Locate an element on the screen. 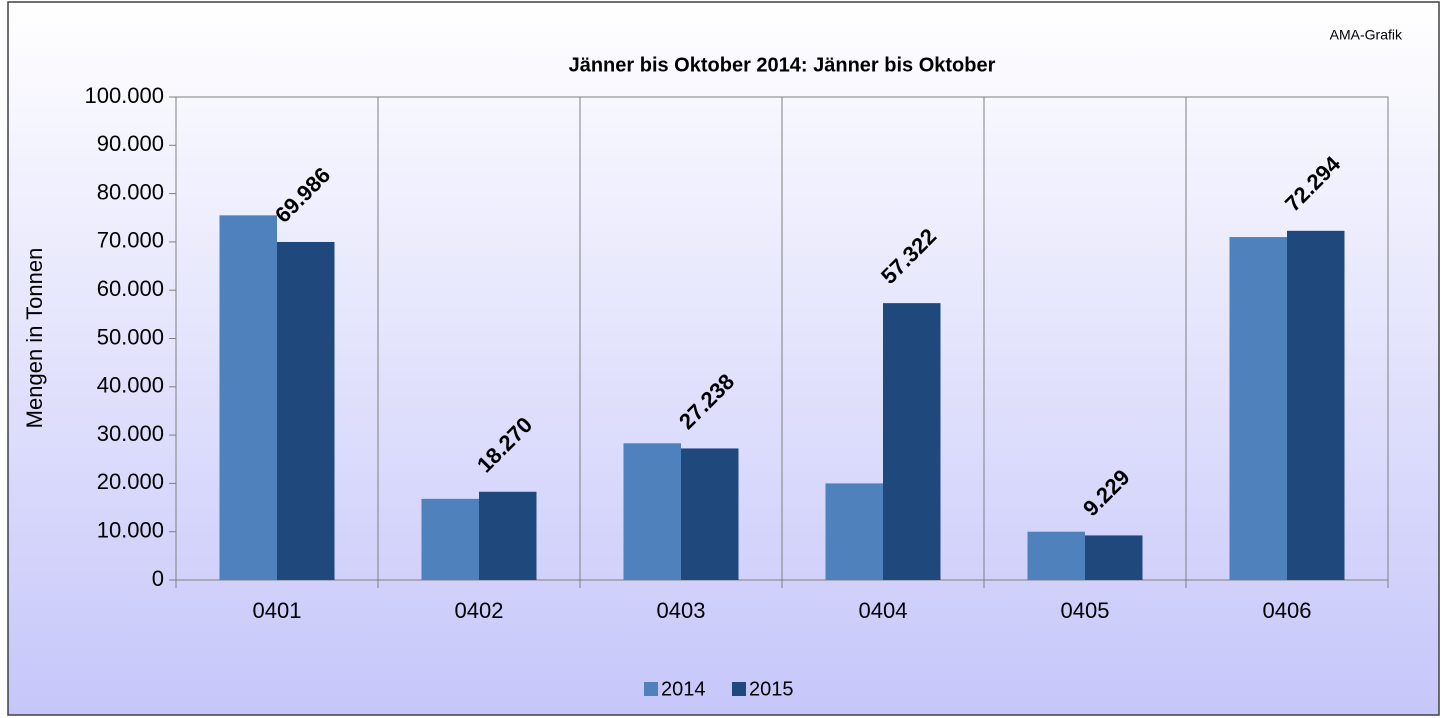  y-tick-label: 60.000 is located at coordinates (130, 288).